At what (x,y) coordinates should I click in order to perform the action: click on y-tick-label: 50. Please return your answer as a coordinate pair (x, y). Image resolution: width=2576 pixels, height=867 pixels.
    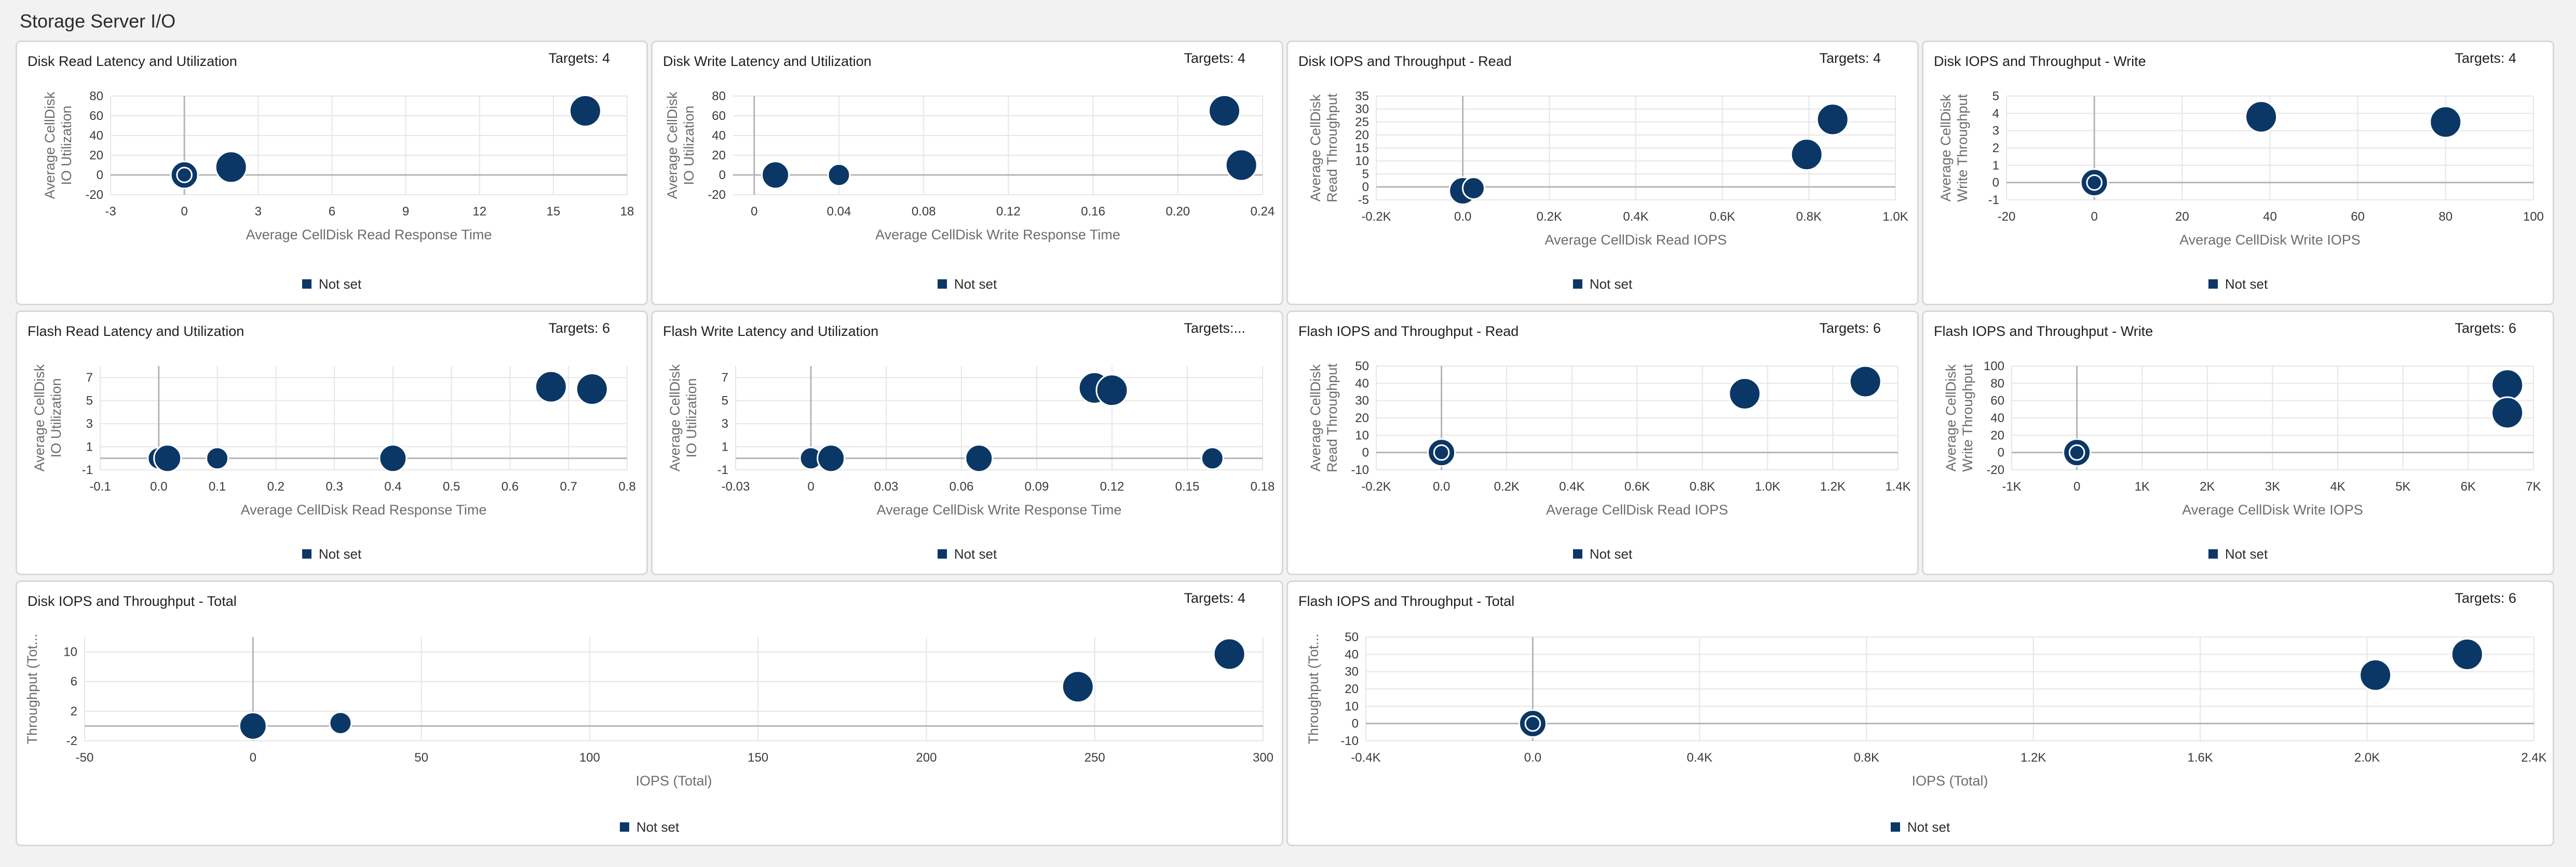
    Looking at the image, I should click on (1352, 637).